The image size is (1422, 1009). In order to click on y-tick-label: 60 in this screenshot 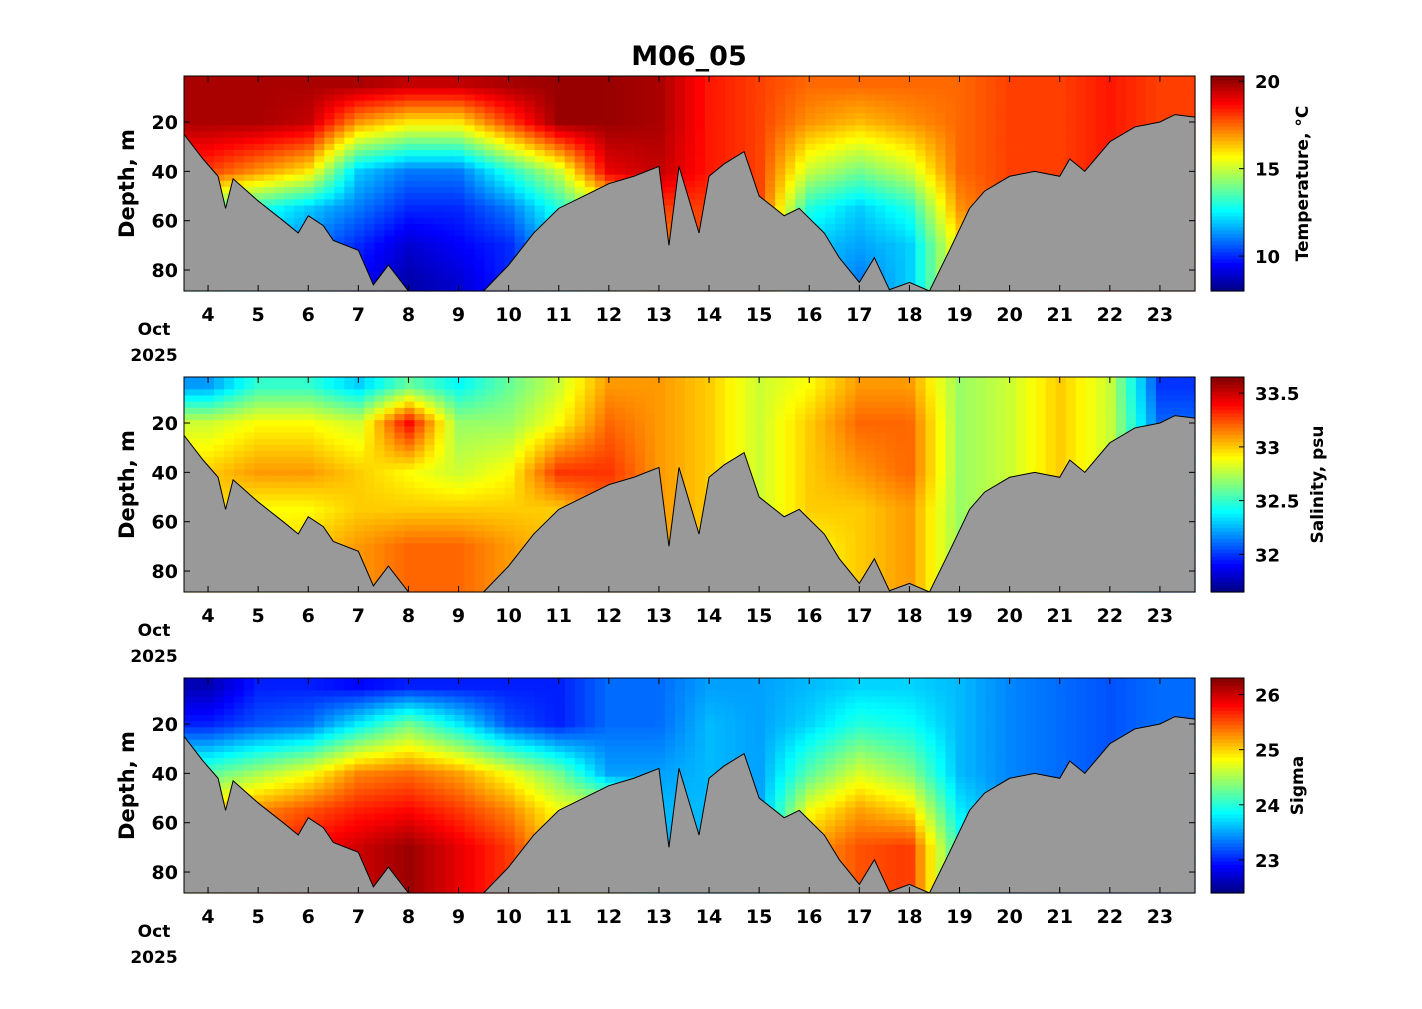, I will do `click(165, 222)`.